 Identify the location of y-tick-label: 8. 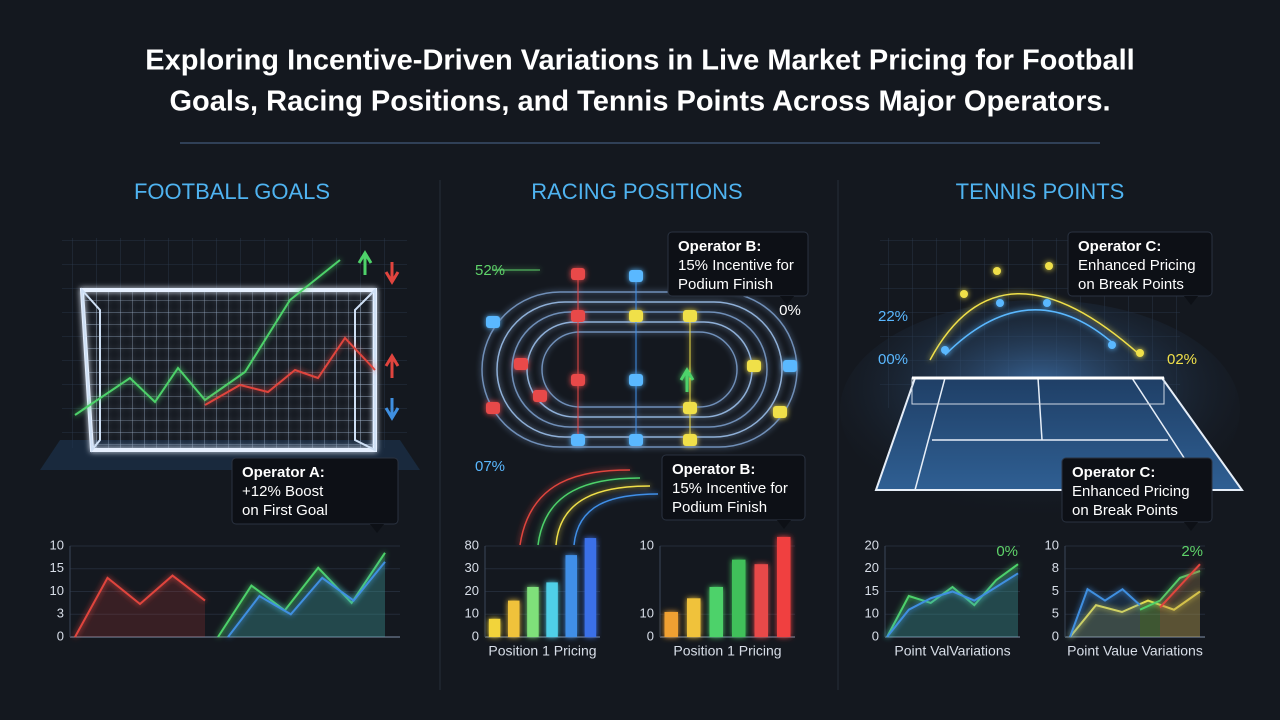
(1055, 567).